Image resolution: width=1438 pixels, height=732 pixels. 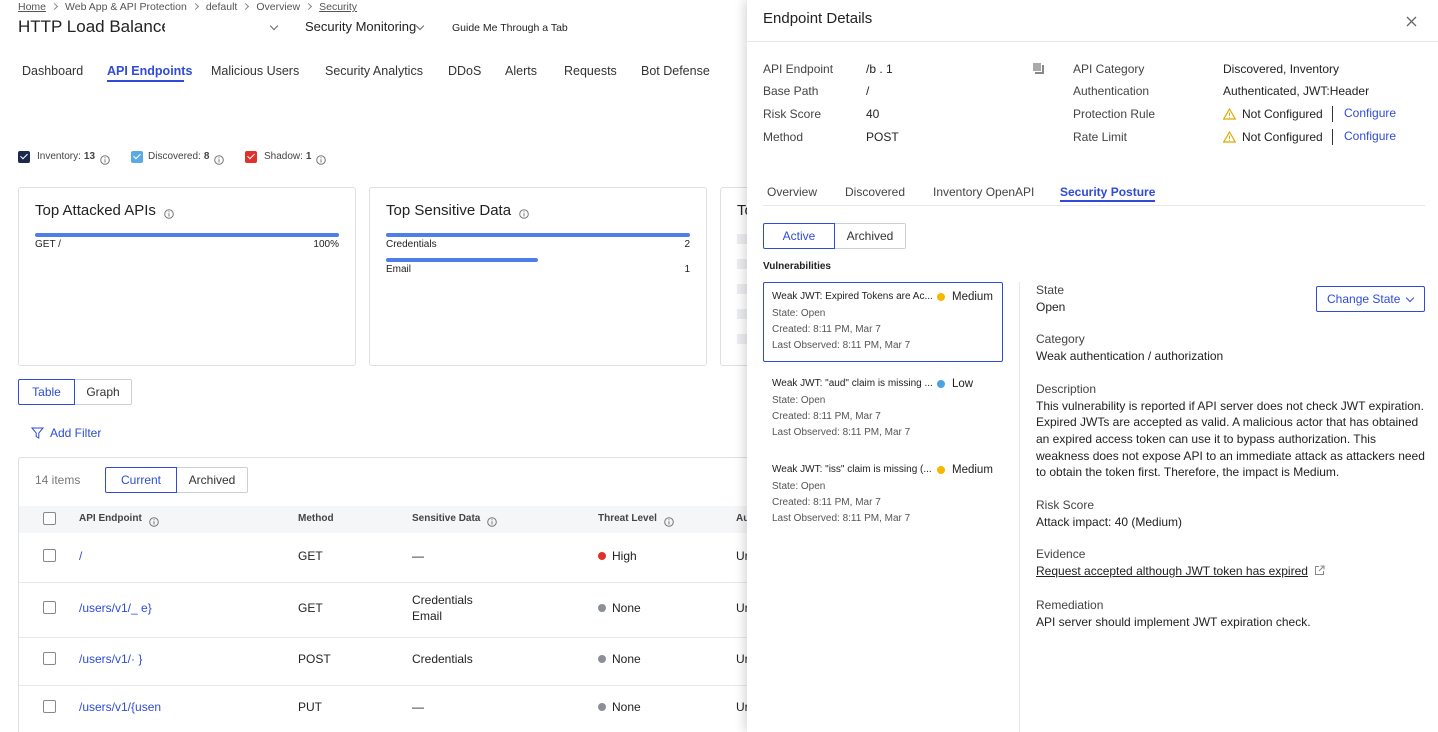 I want to click on field-label: API Endpoint, so click(x=798, y=69).